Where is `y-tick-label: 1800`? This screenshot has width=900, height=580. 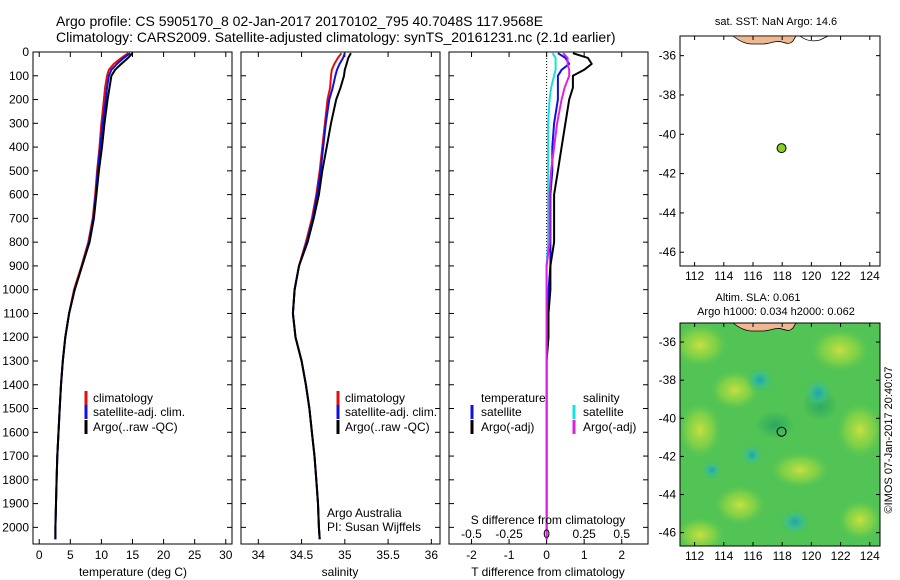 y-tick-label: 1800 is located at coordinates (15, 480).